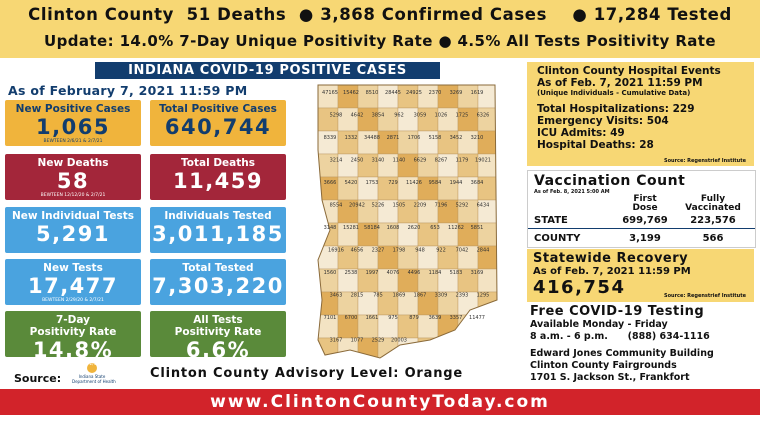 The image size is (760, 428). Describe the element at coordinates (610, 377) in the screenshot. I see `testing-location: 1701 S. Jackson St., Frankfort` at that location.